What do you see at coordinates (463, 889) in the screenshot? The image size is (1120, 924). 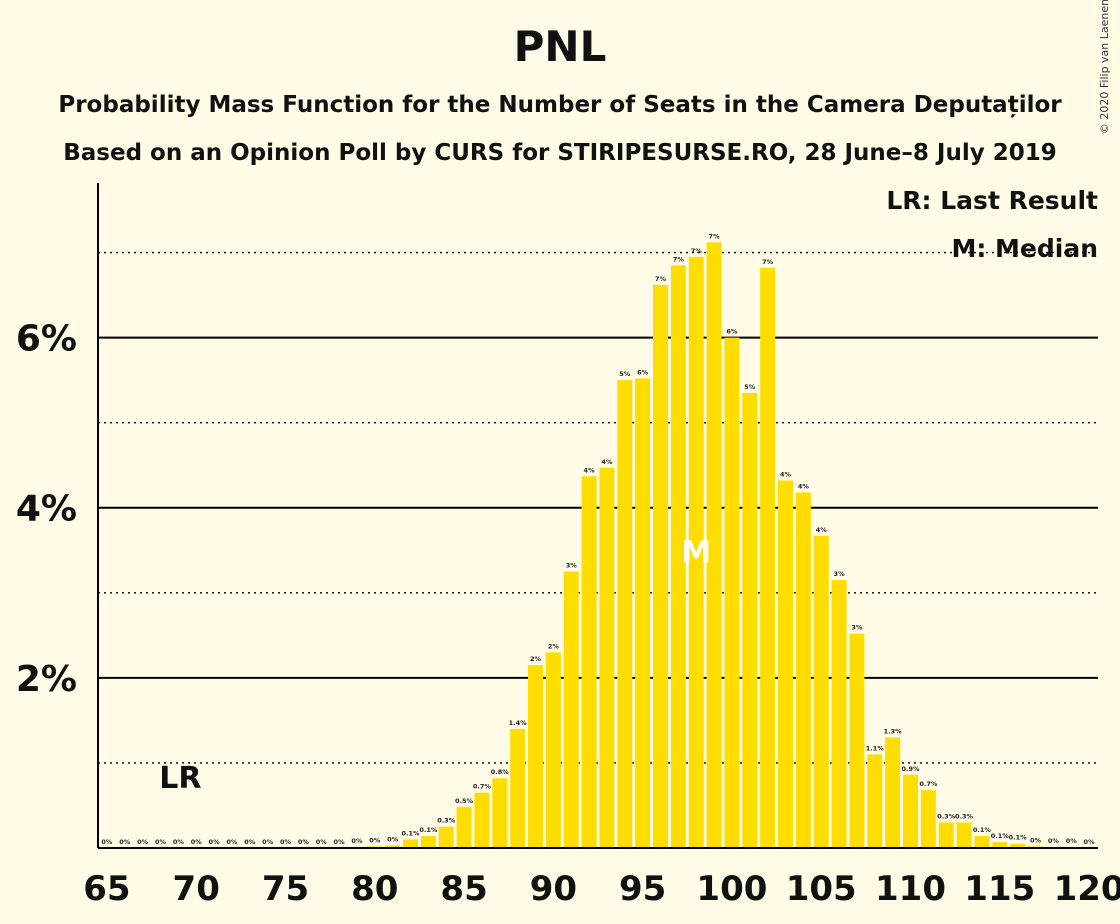 I see `x-tick-label: 85` at bounding box center [463, 889].